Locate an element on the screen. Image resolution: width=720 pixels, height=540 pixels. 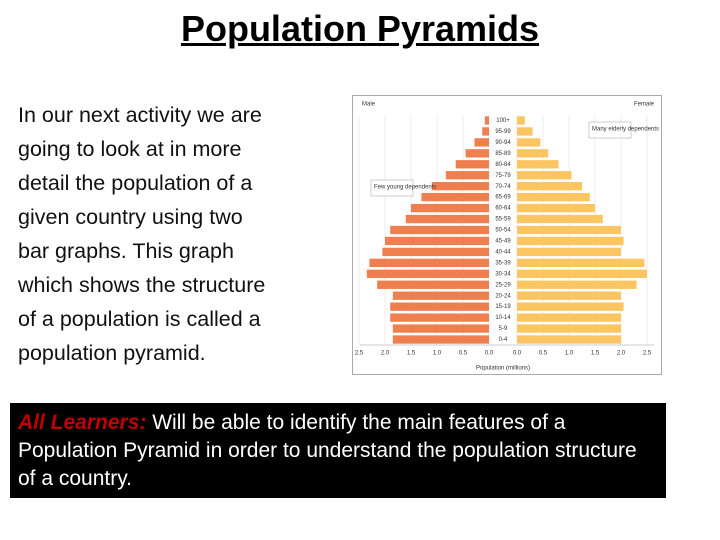
intro-line: given country using two is located at coordinates (130, 217).